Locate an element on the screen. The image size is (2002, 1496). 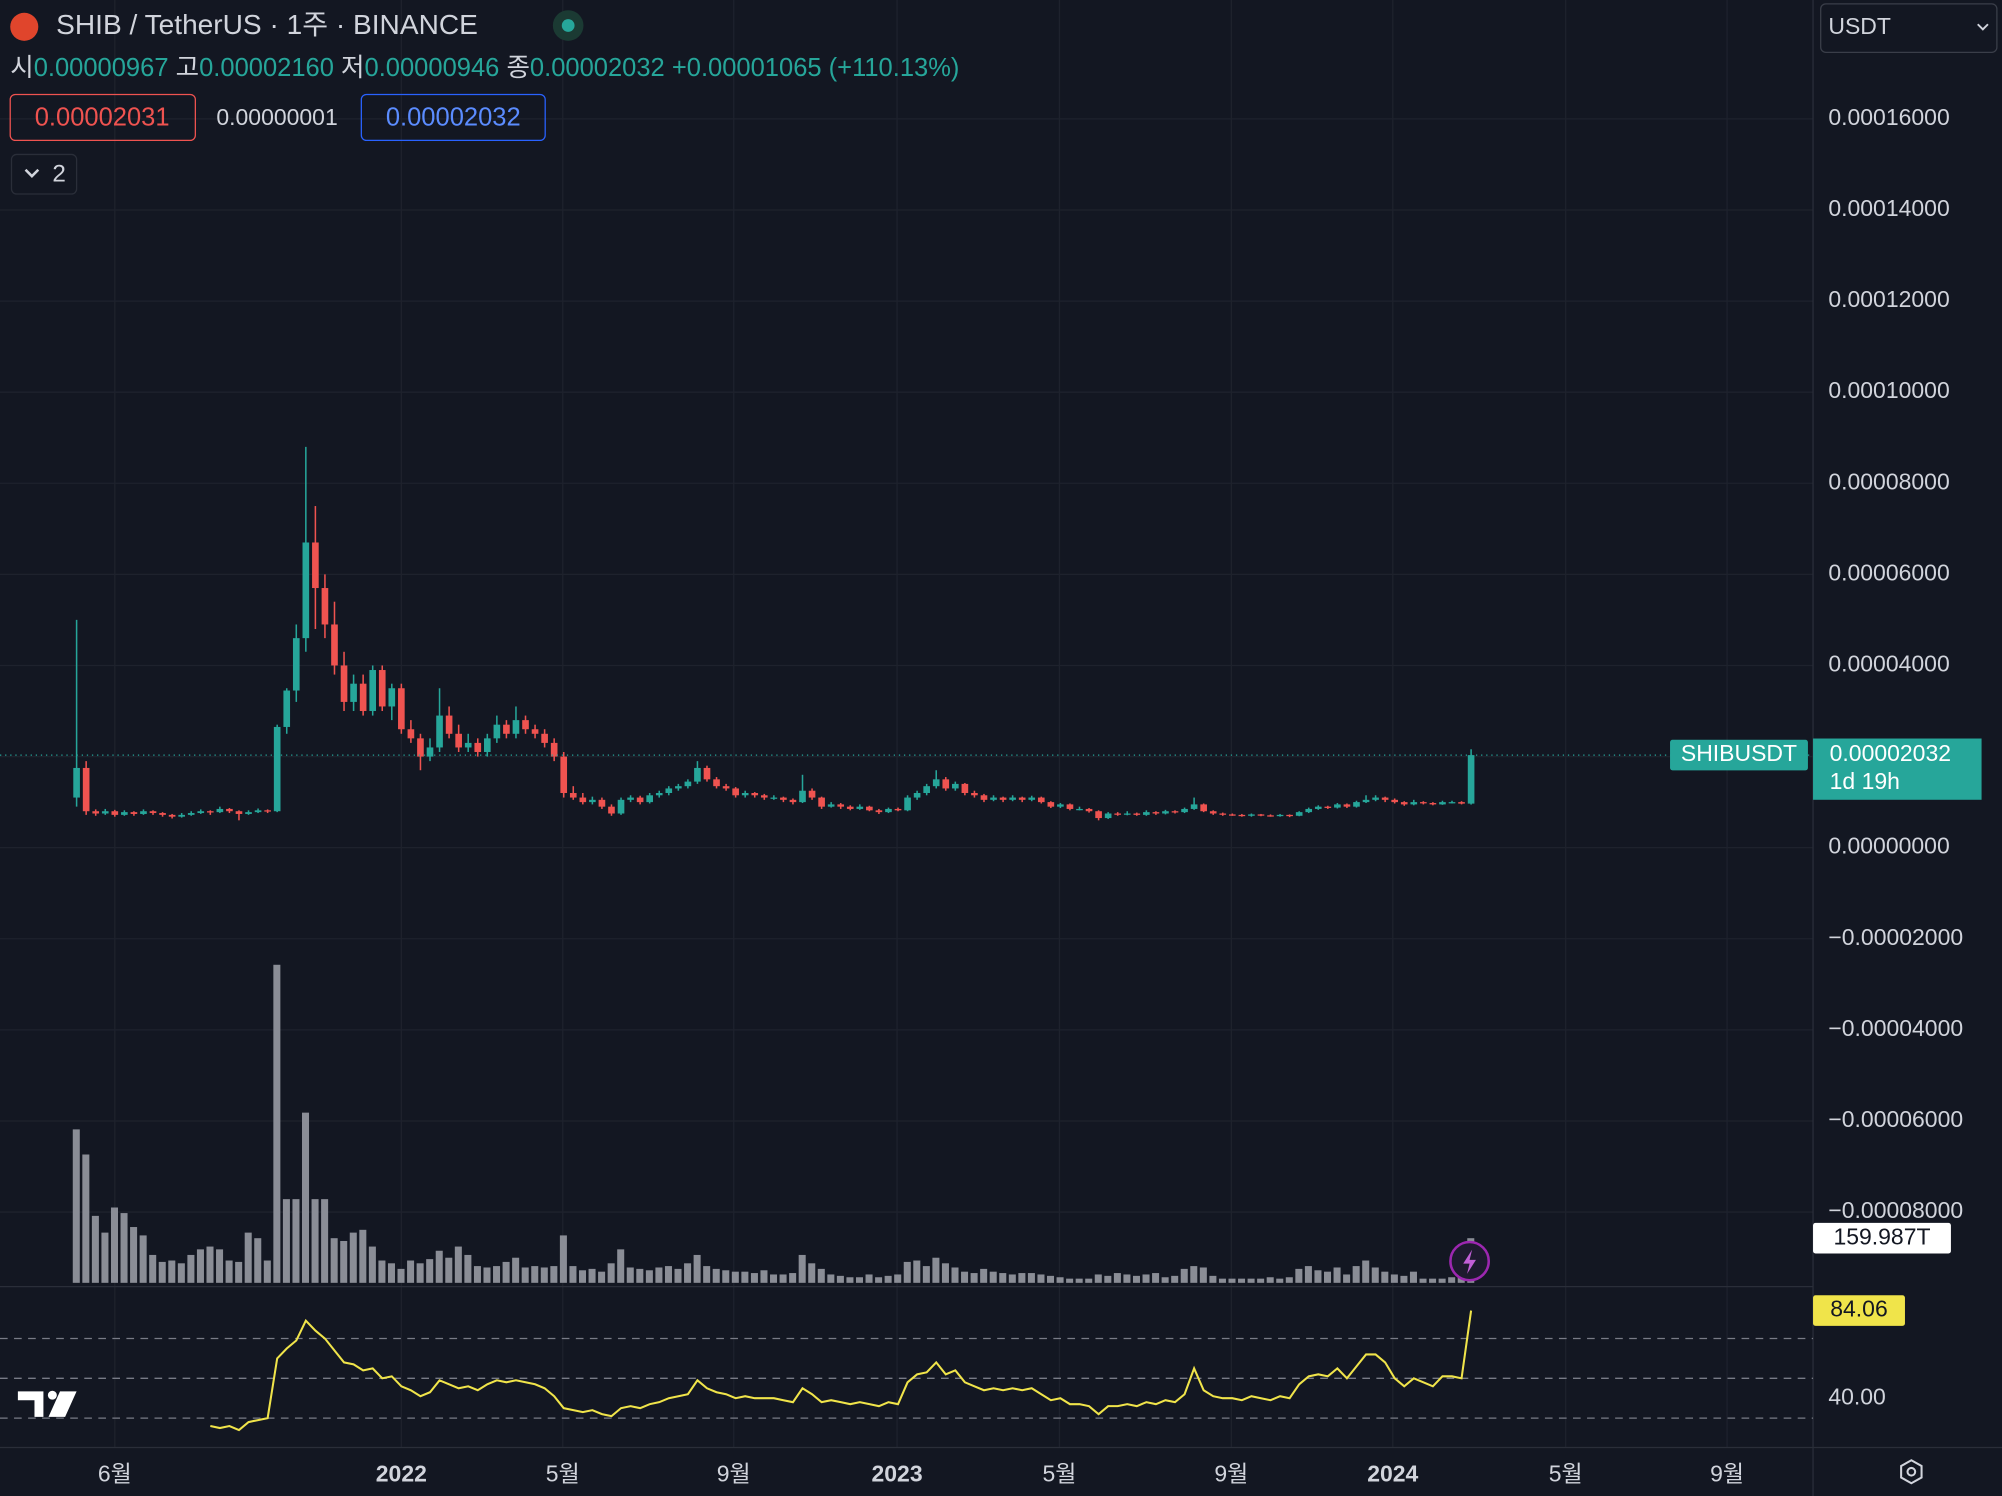
ohlc-change: +0.00001065 (+110.13%) is located at coordinates (816, 68).